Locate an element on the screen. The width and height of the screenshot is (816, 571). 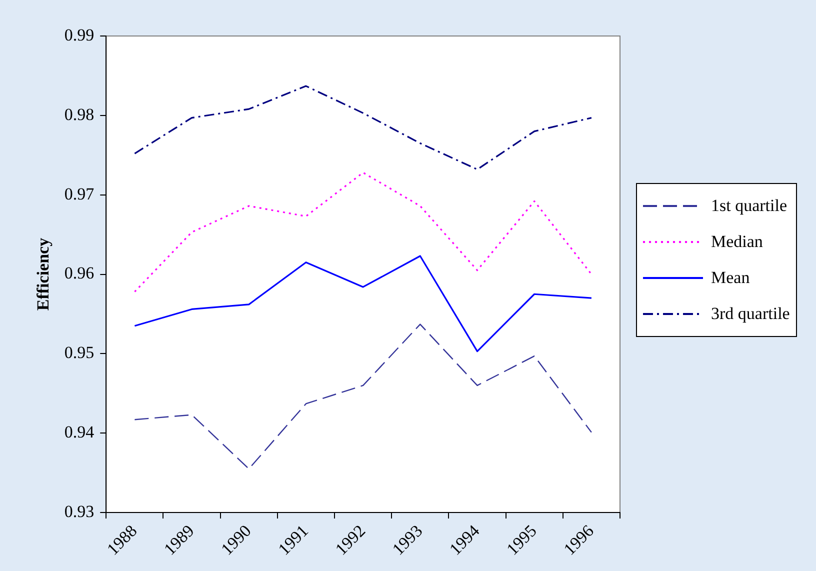
legend-label: Median is located at coordinates (737, 242).